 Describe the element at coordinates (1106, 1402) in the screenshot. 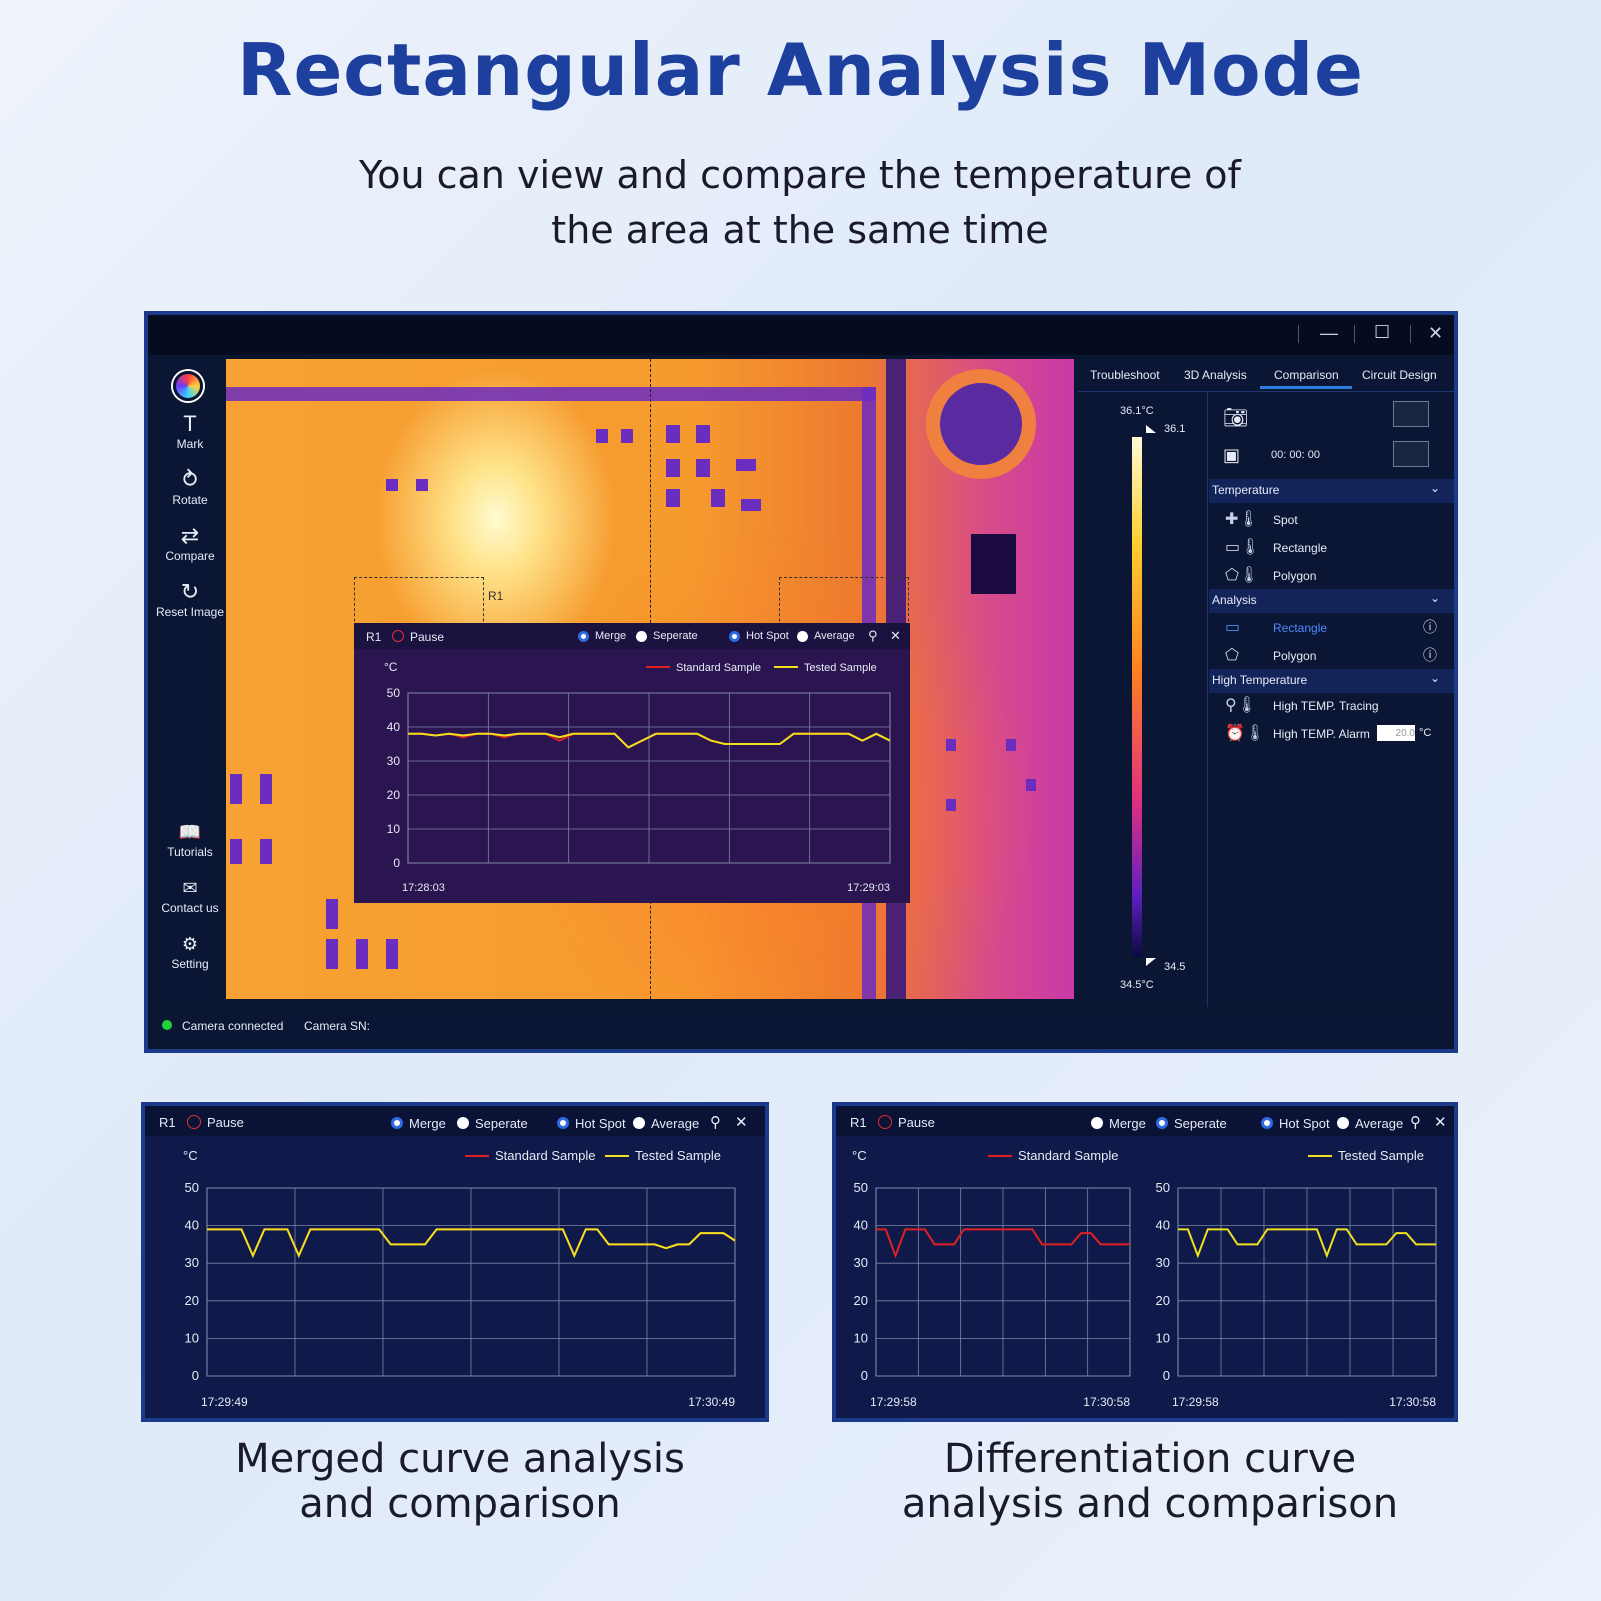

I see `x-end-label: 17:30:58` at that location.